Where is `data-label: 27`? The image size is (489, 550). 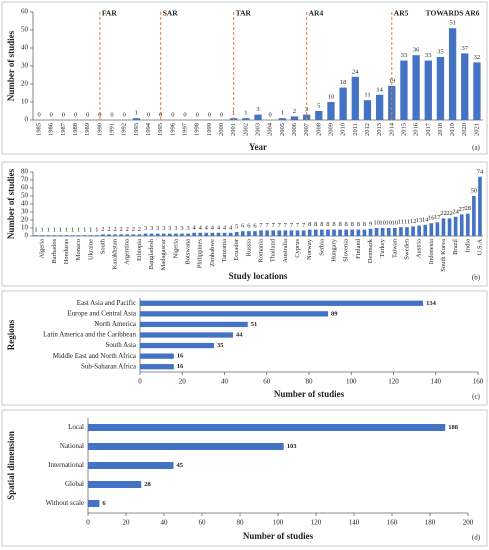 data-label: 27 is located at coordinates (461, 209).